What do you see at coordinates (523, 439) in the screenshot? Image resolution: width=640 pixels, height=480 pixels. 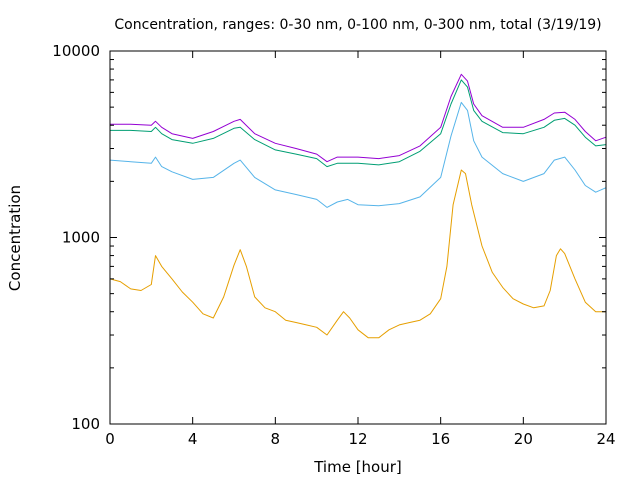 I see `x-tick-label: 20` at bounding box center [523, 439].